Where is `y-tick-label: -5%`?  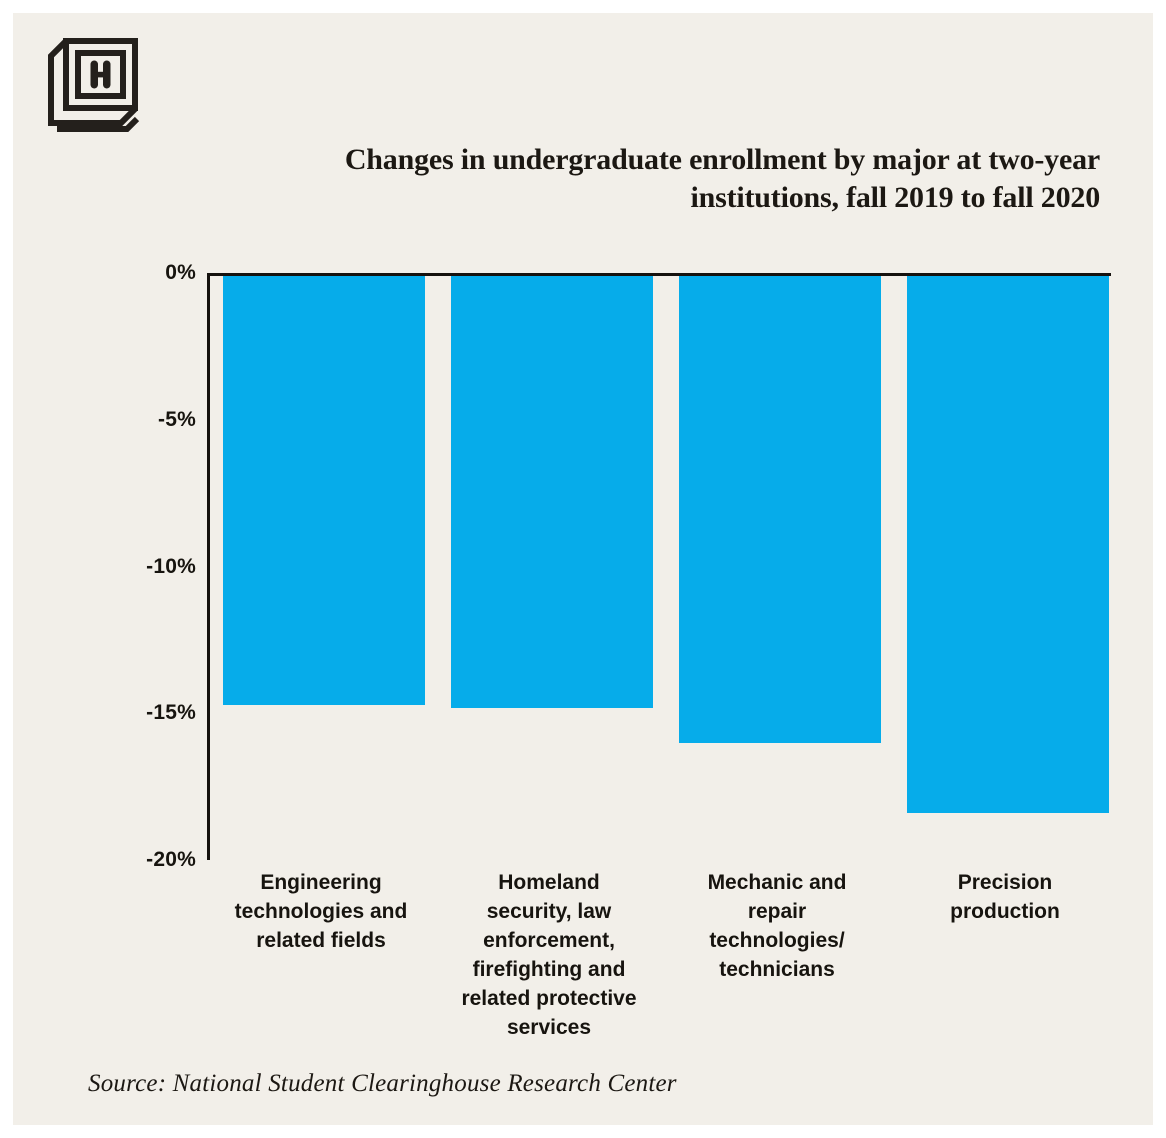
y-tick-label: -5% is located at coordinates (177, 419).